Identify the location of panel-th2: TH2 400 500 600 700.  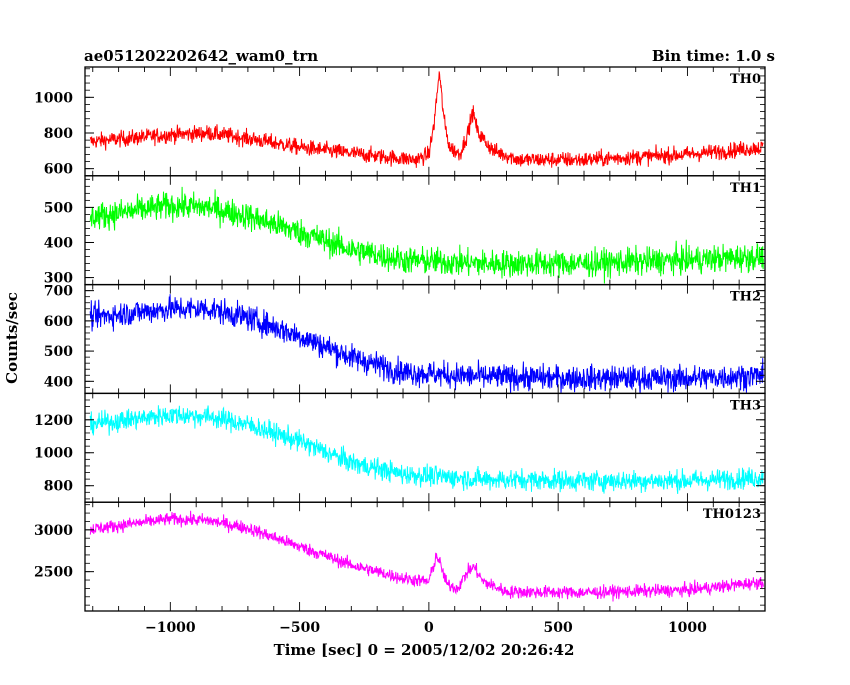
(405, 339).